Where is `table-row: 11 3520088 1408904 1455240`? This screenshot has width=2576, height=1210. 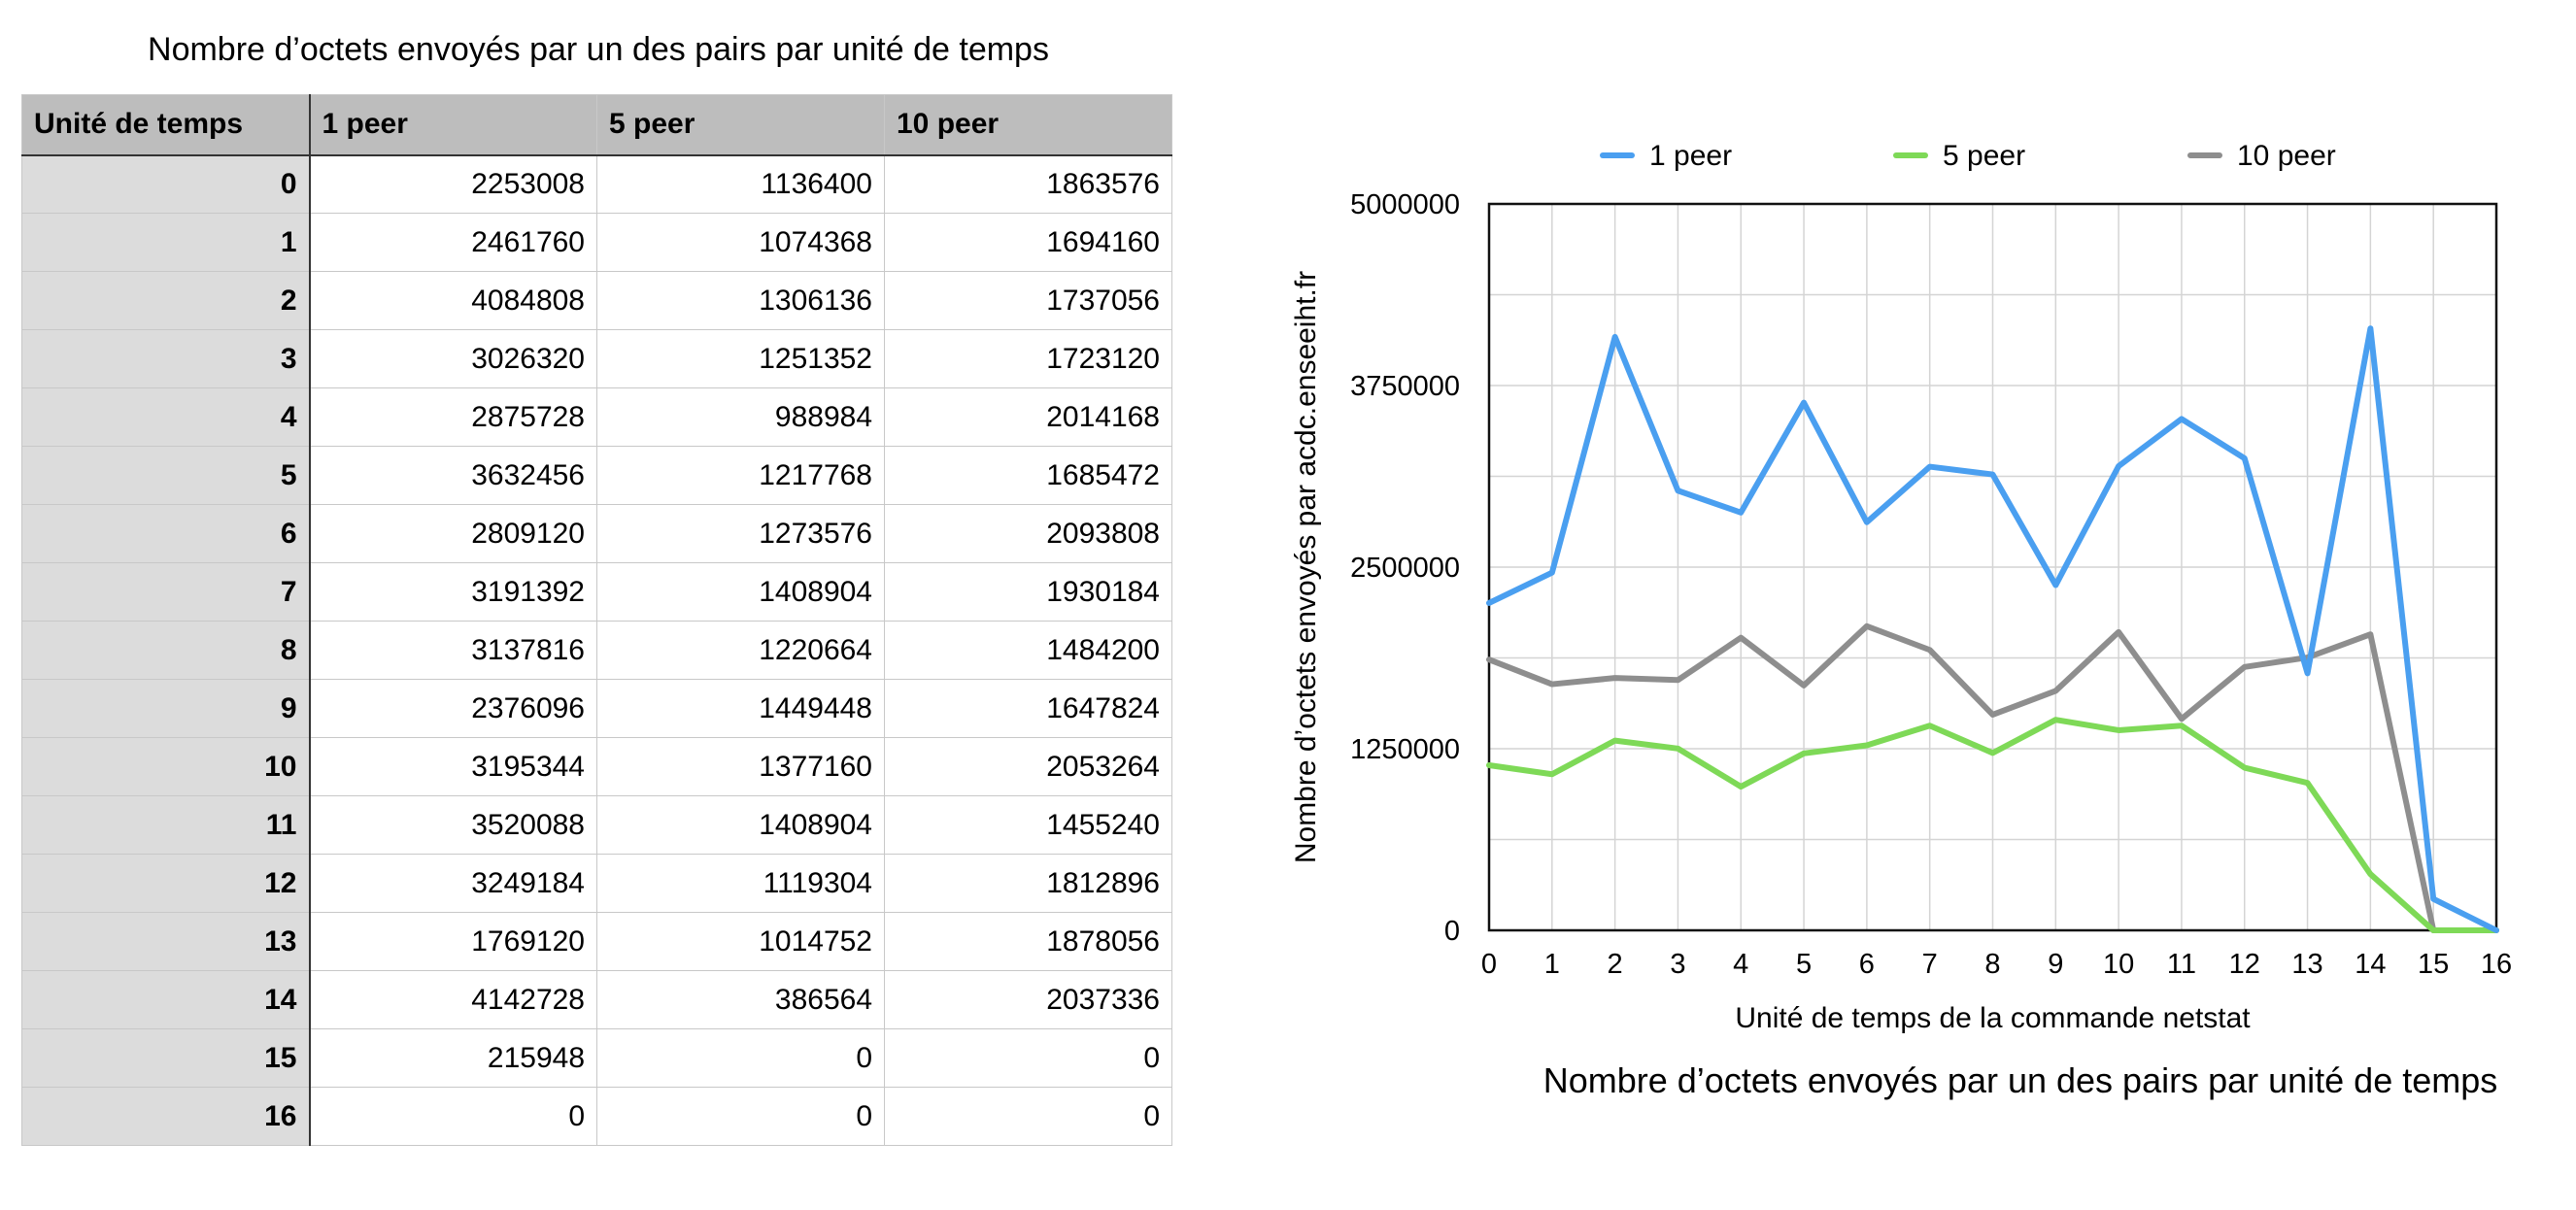
table-row: 11 3520088 1408904 1455240 is located at coordinates (596, 825).